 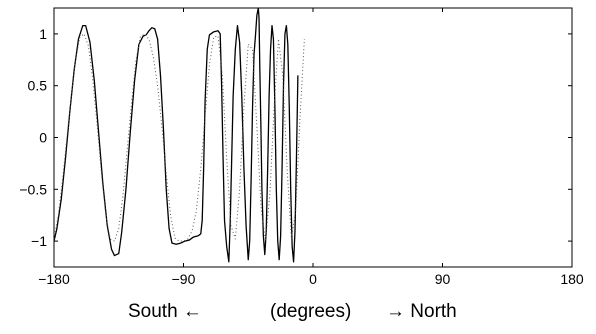 I want to click on x-tick-label: −90, so click(x=184, y=279).